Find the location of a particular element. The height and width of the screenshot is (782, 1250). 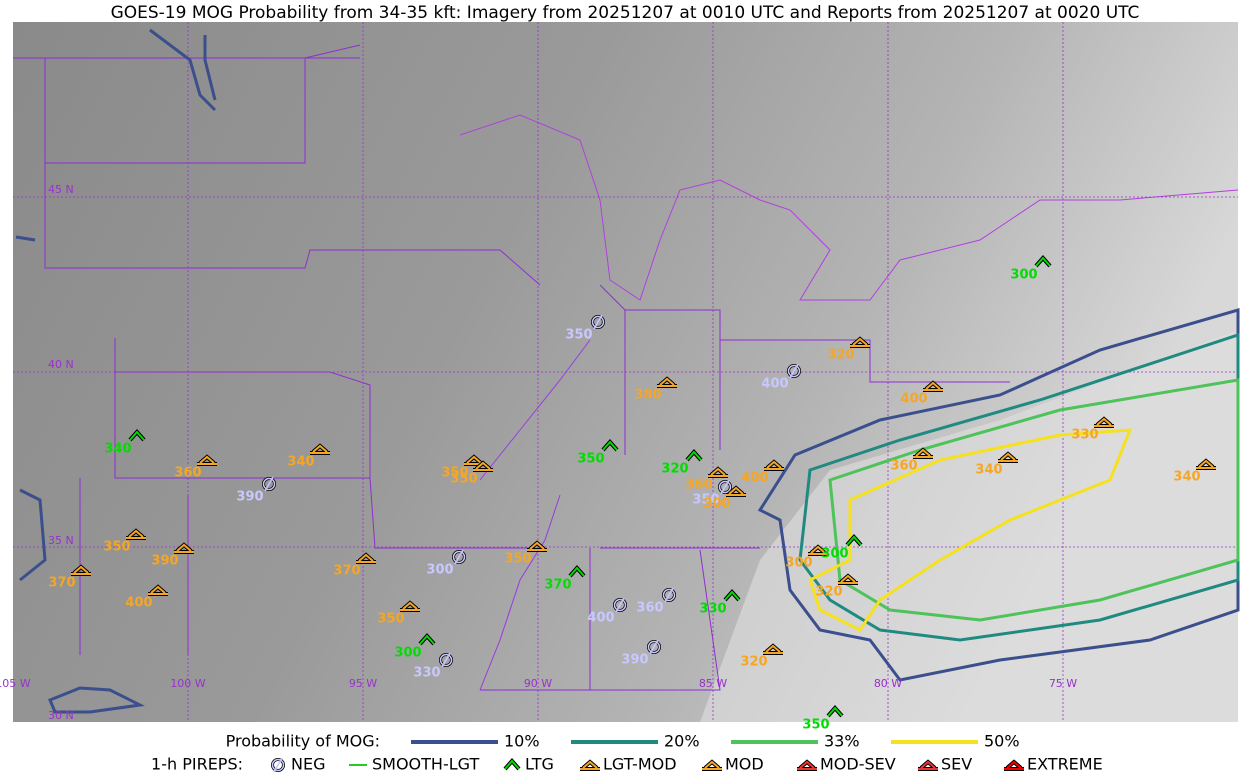

longitude-label: 95 W is located at coordinates (363, 683).